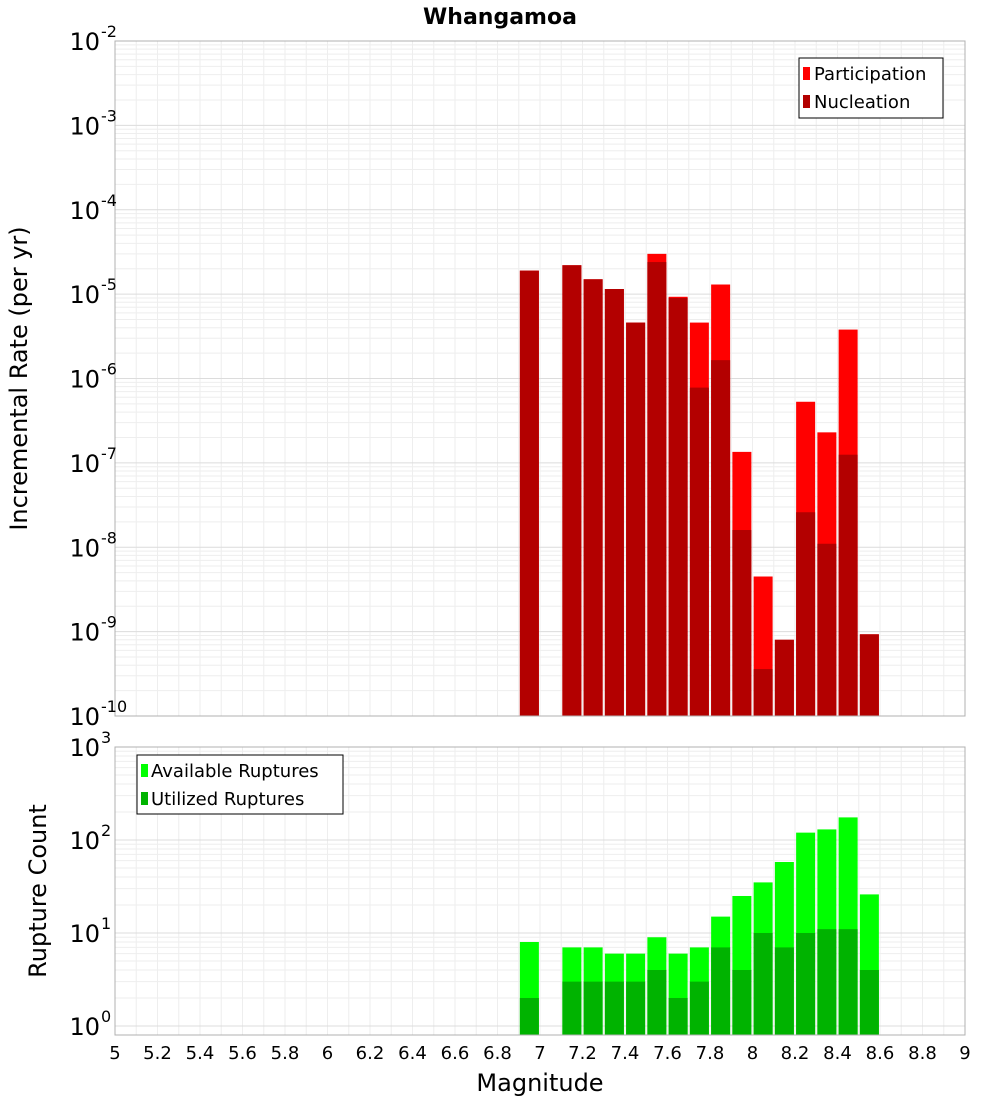  I want to click on svg-text: 2, so click(106, 830).